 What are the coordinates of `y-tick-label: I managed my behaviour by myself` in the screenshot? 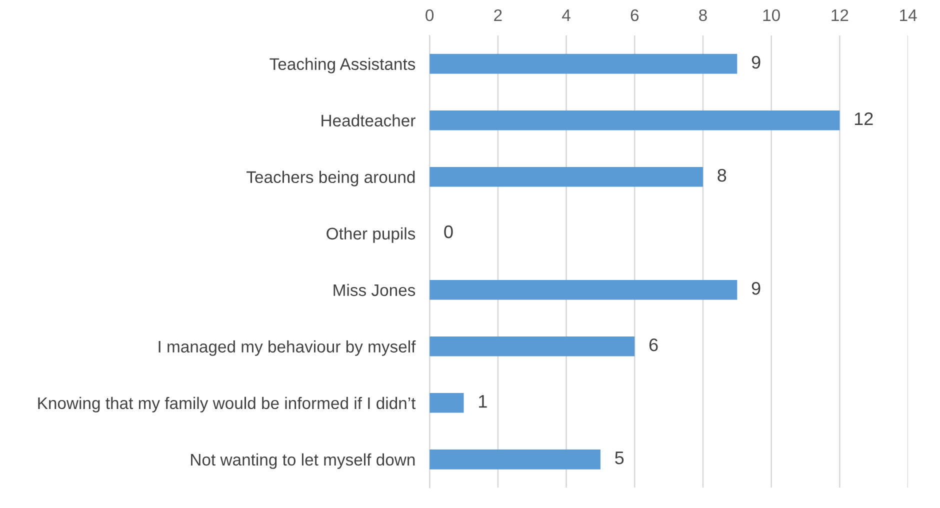 It's located at (287, 348).